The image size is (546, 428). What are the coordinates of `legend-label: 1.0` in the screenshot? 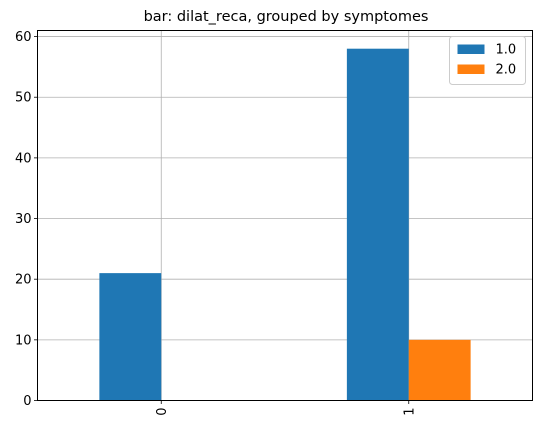 It's located at (506, 50).